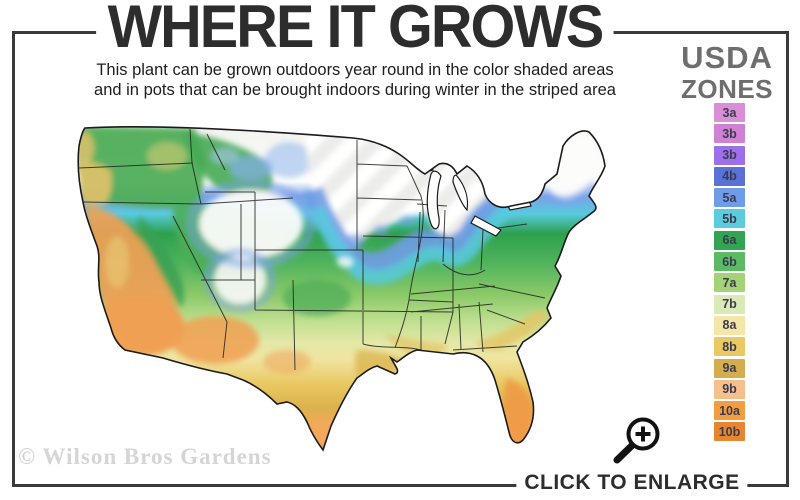 This screenshot has width=800, height=500. I want to click on legend-title-zones: ZONES, so click(727, 89).